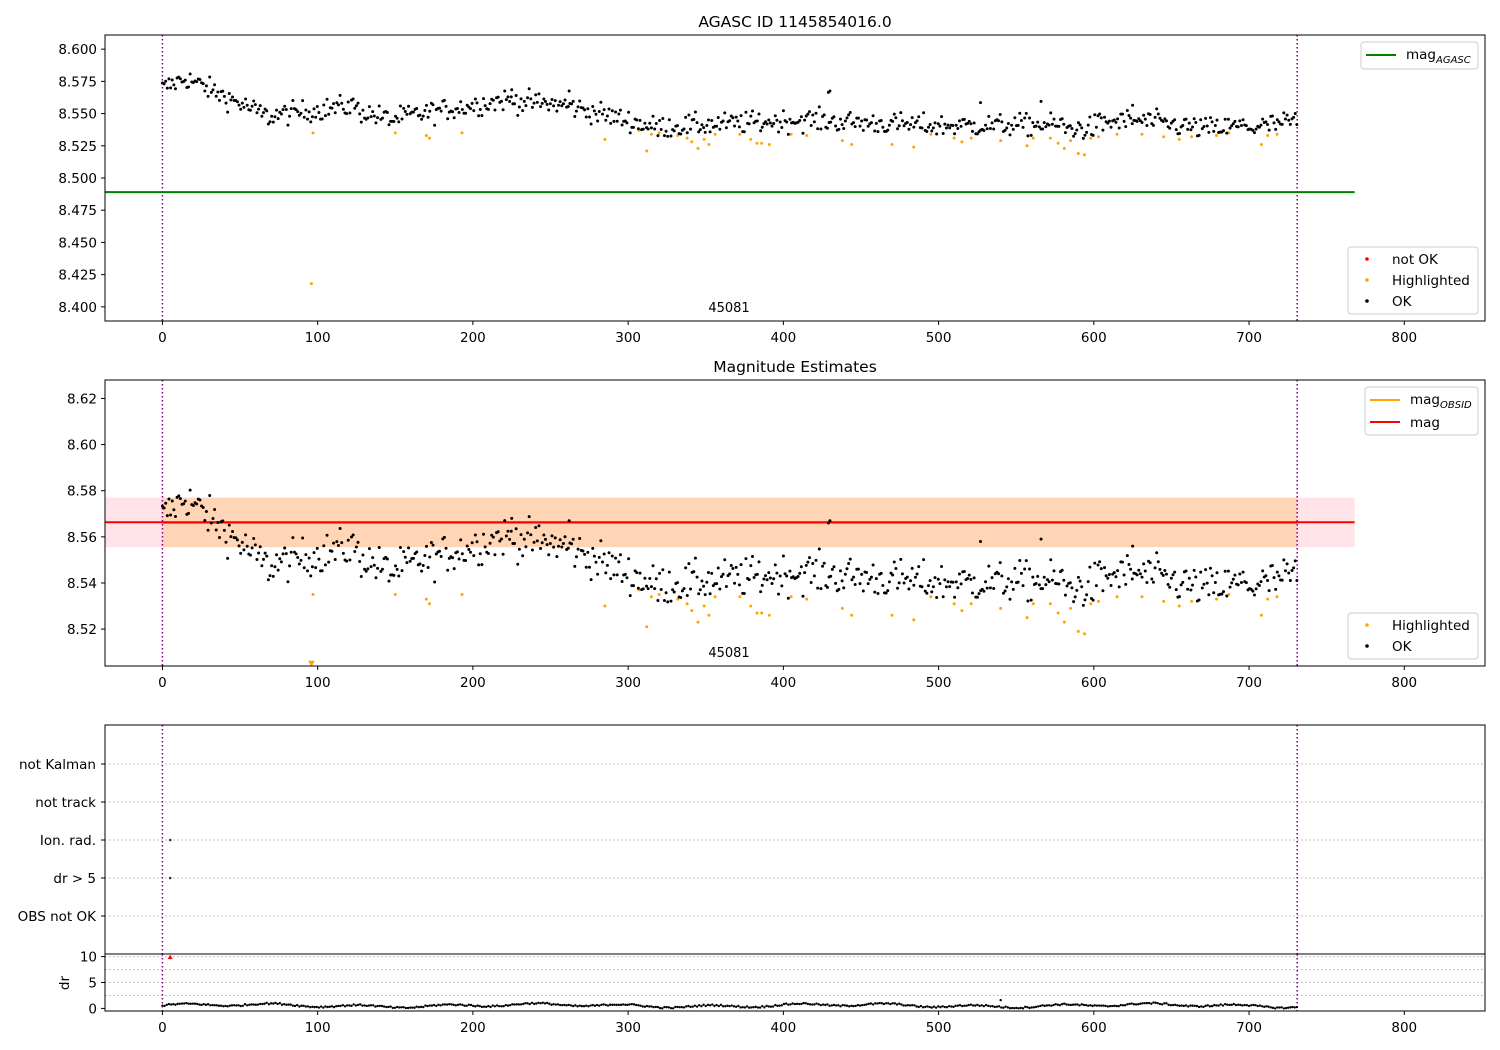 Image resolution: width=1500 pixels, height=1050 pixels. What do you see at coordinates (1419, 55) in the screenshot?
I see `panel-1-legend-mag-agasc: magAGASC` at bounding box center [1419, 55].